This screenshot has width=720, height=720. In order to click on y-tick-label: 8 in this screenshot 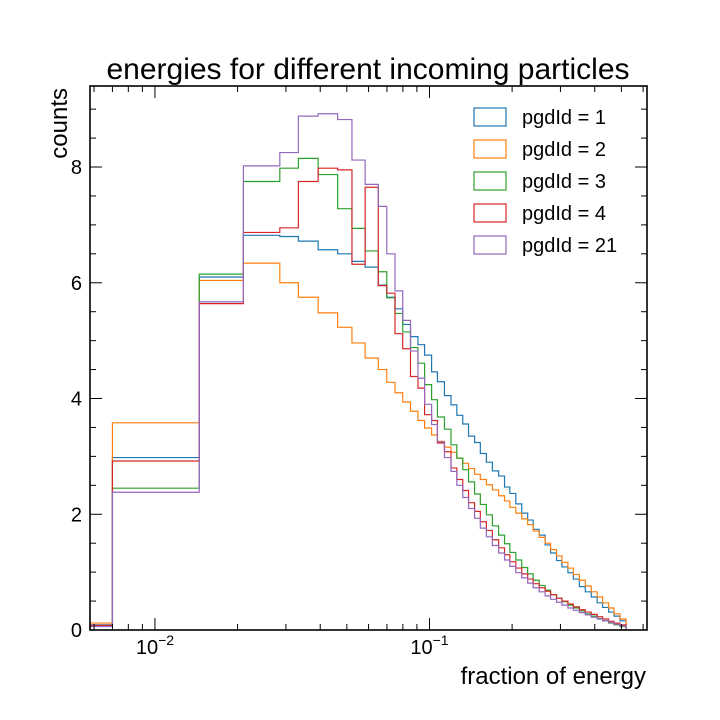, I will do `click(76, 168)`.